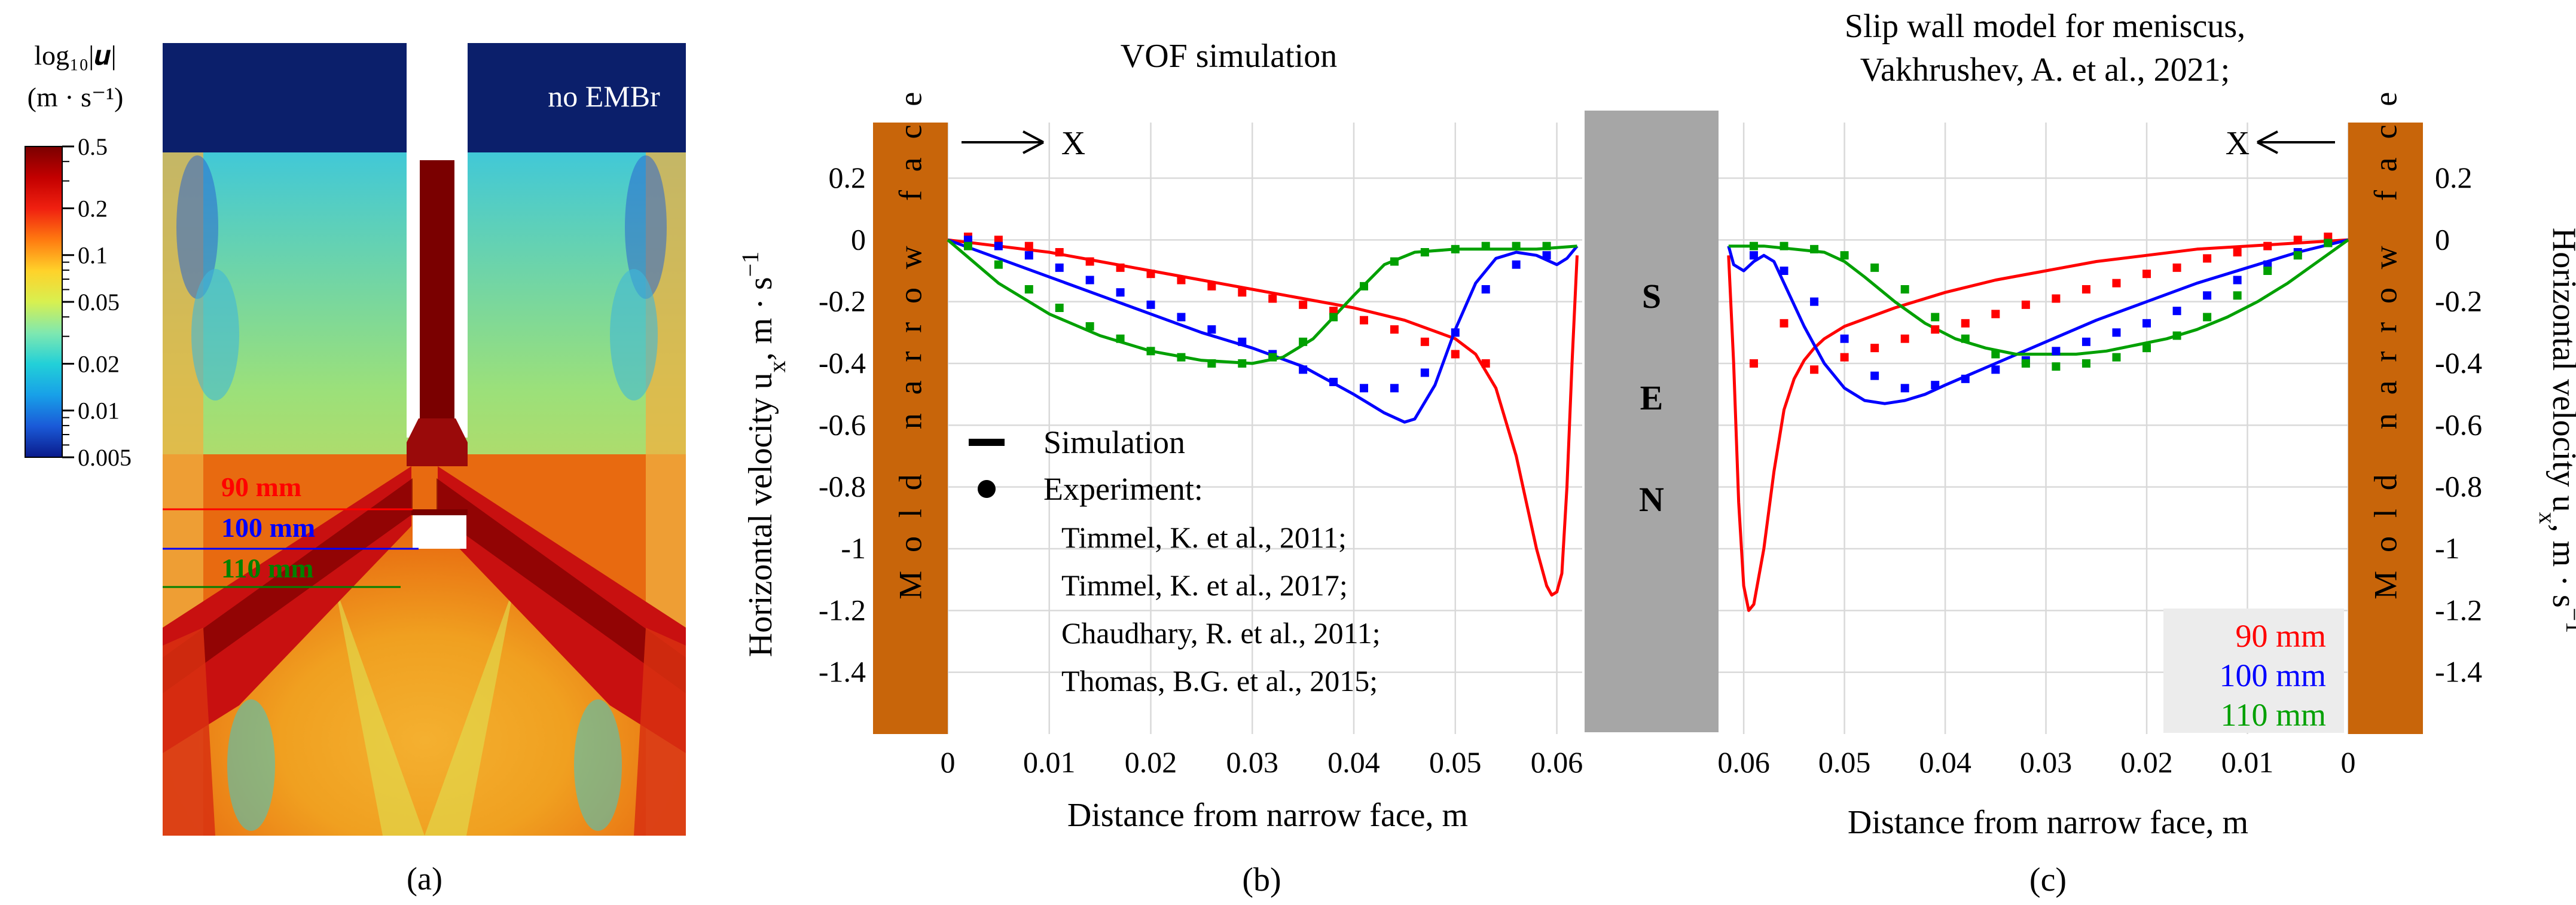  Describe the element at coordinates (2348, 762) in the screenshot. I see `x-tick-label: 0` at that location.